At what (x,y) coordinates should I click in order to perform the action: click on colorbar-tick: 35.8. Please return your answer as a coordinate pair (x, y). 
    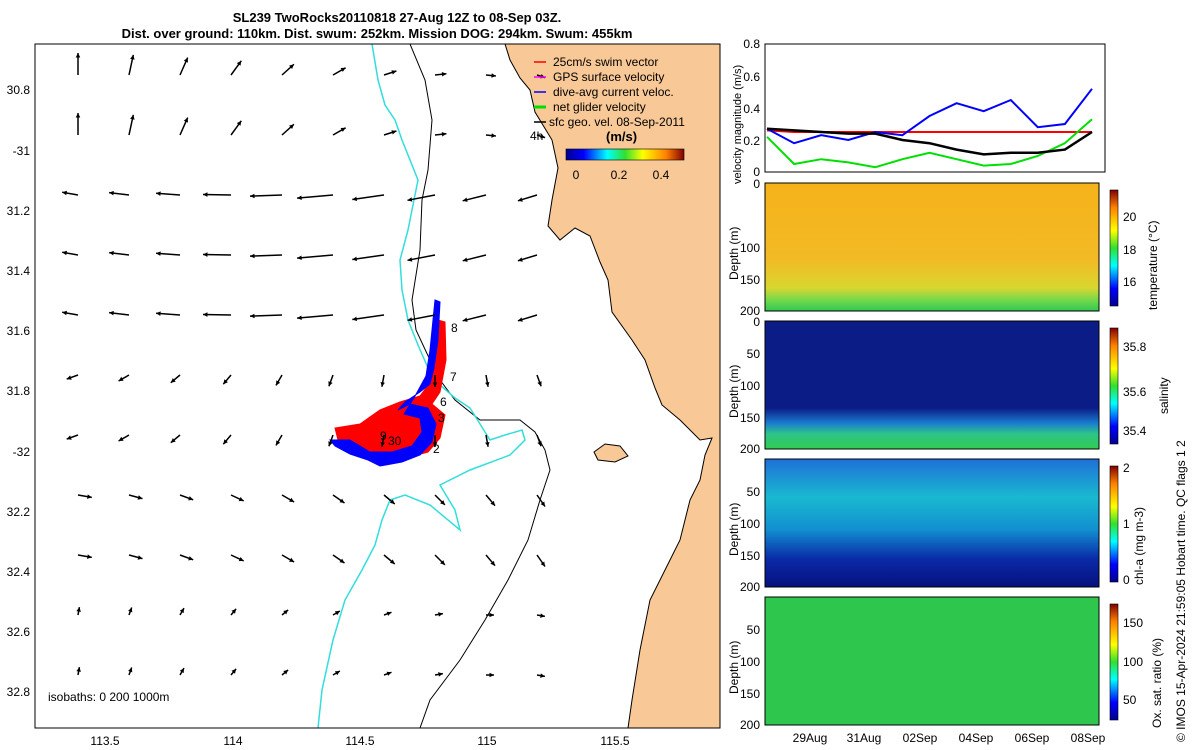
    Looking at the image, I should click on (1135, 347).